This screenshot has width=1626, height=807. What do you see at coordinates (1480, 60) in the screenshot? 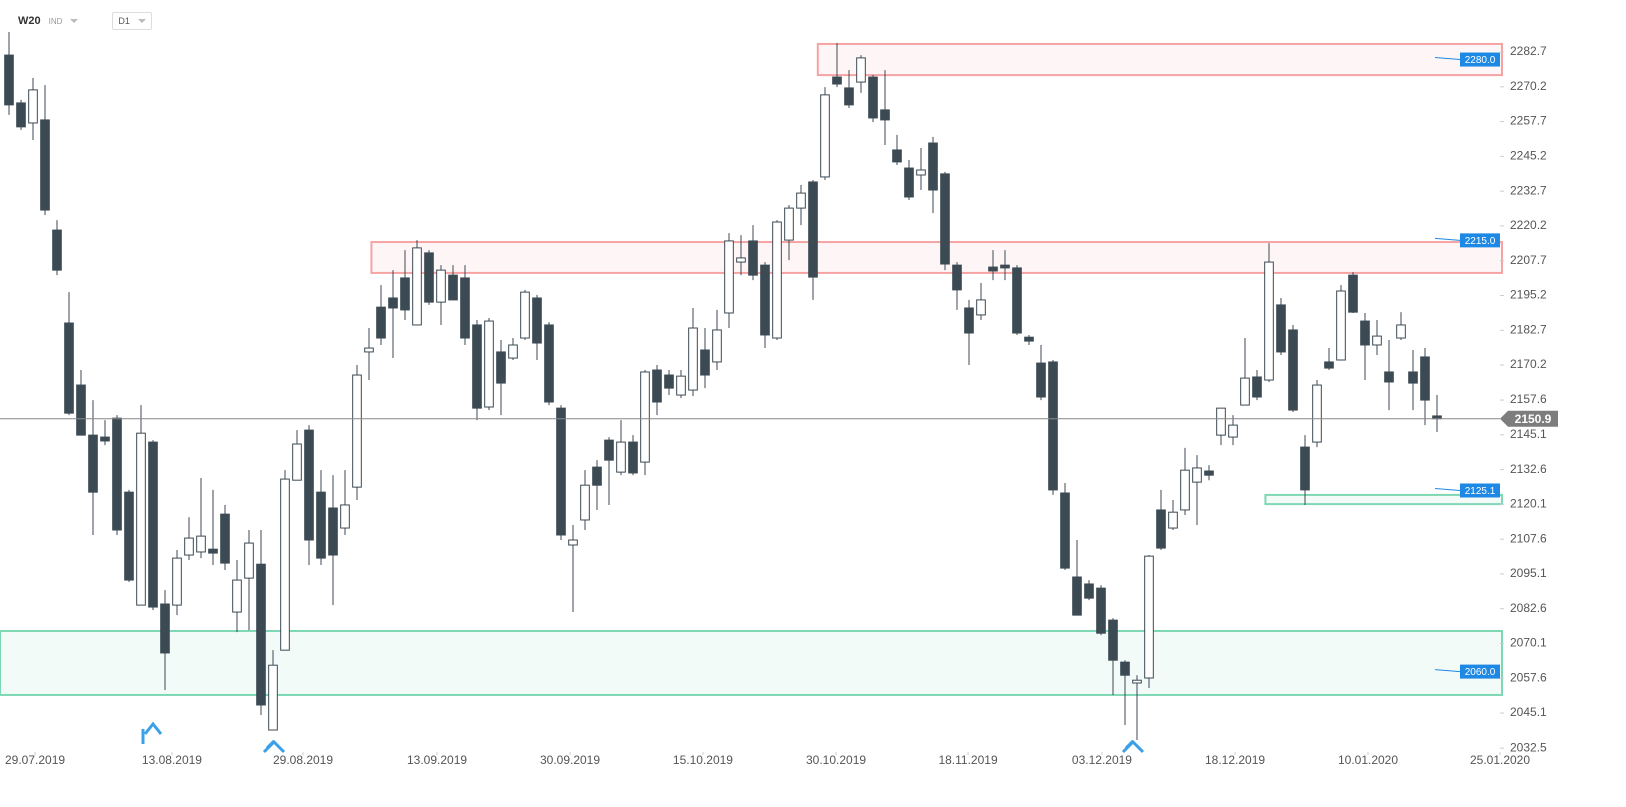
I see `level-label: 2280.0` at bounding box center [1480, 60].